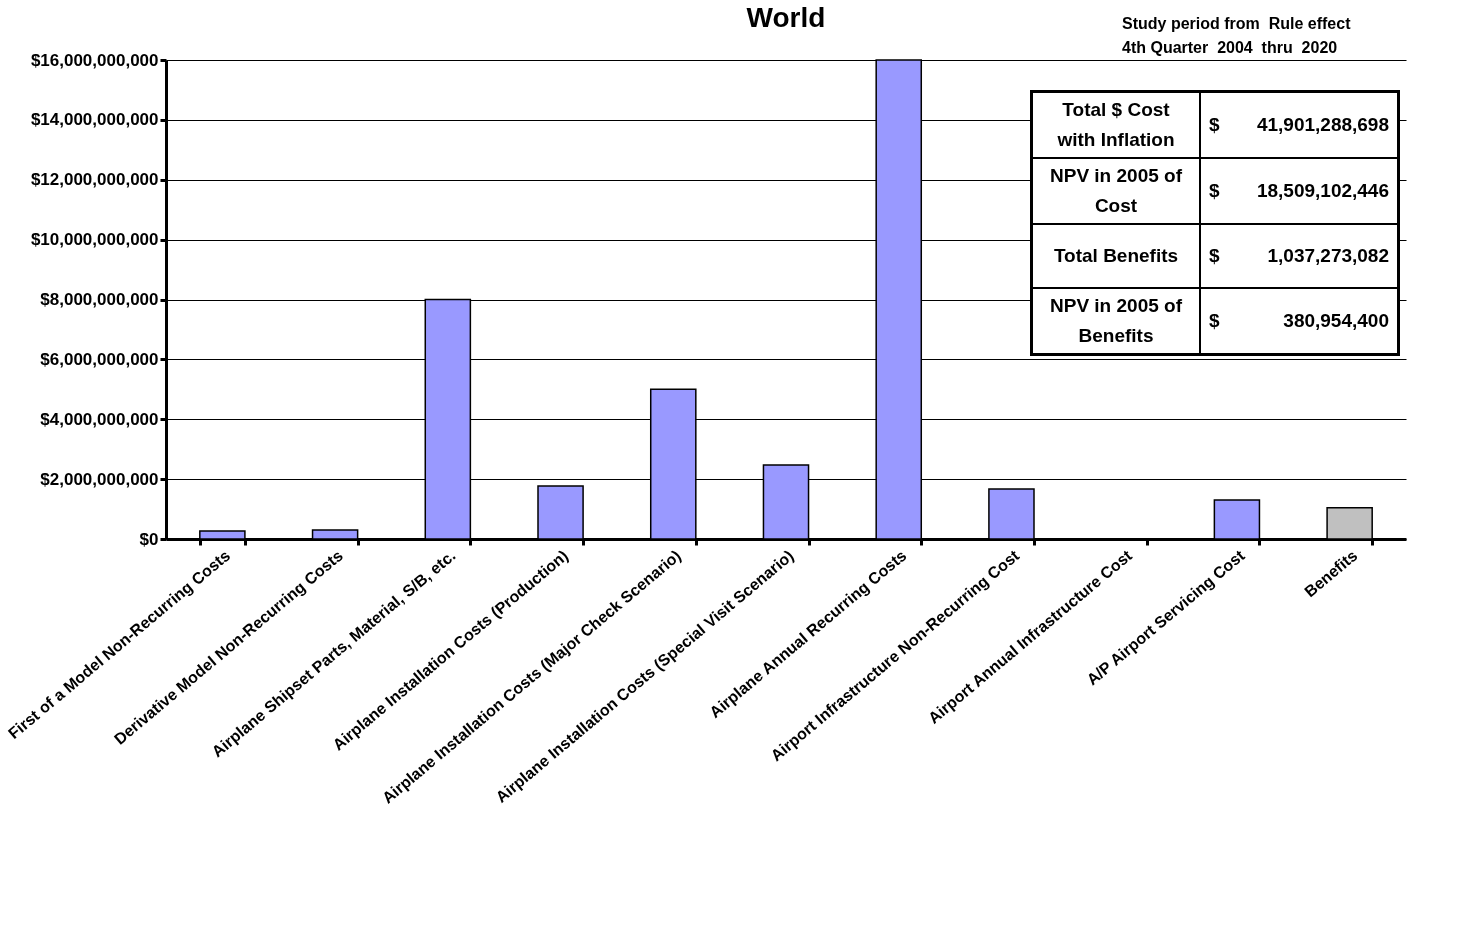 This screenshot has width=1465, height=927. Describe the element at coordinates (1236, 23) in the screenshot. I see `text: Study period from Rule effect` at that location.